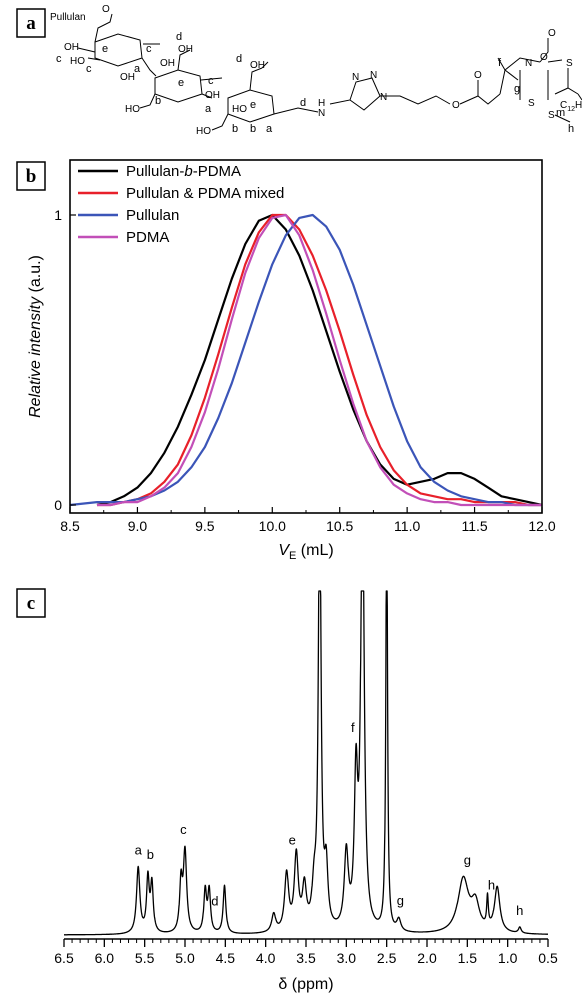 This screenshot has width=582, height=996. What do you see at coordinates (468, 958) in the screenshot?
I see `nmr-x-tick-label-10: 1.5` at bounding box center [468, 958].